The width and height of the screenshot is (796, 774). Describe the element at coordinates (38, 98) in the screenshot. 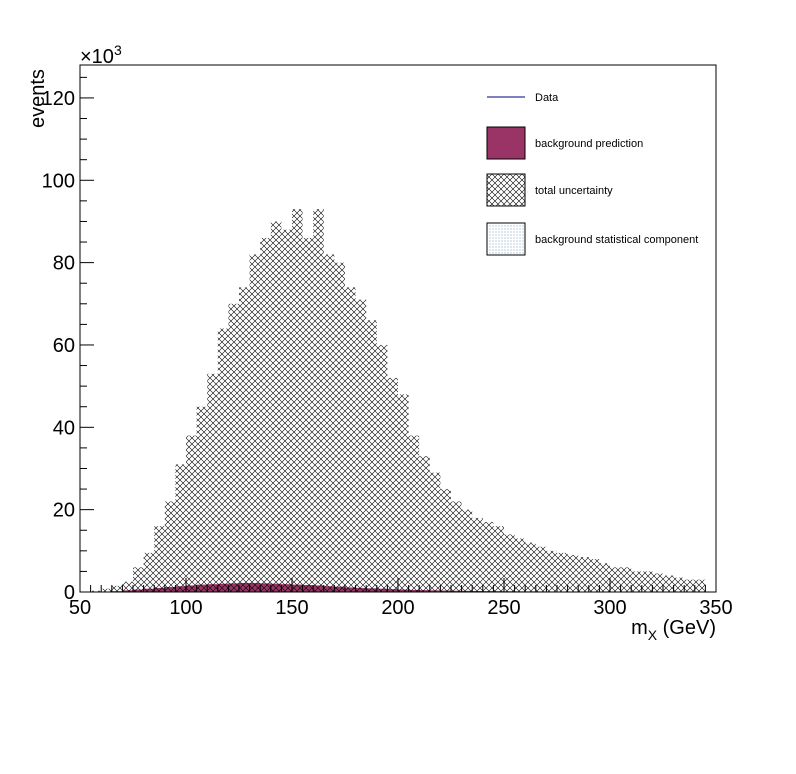

I see `y-axis-title: events` at that location.